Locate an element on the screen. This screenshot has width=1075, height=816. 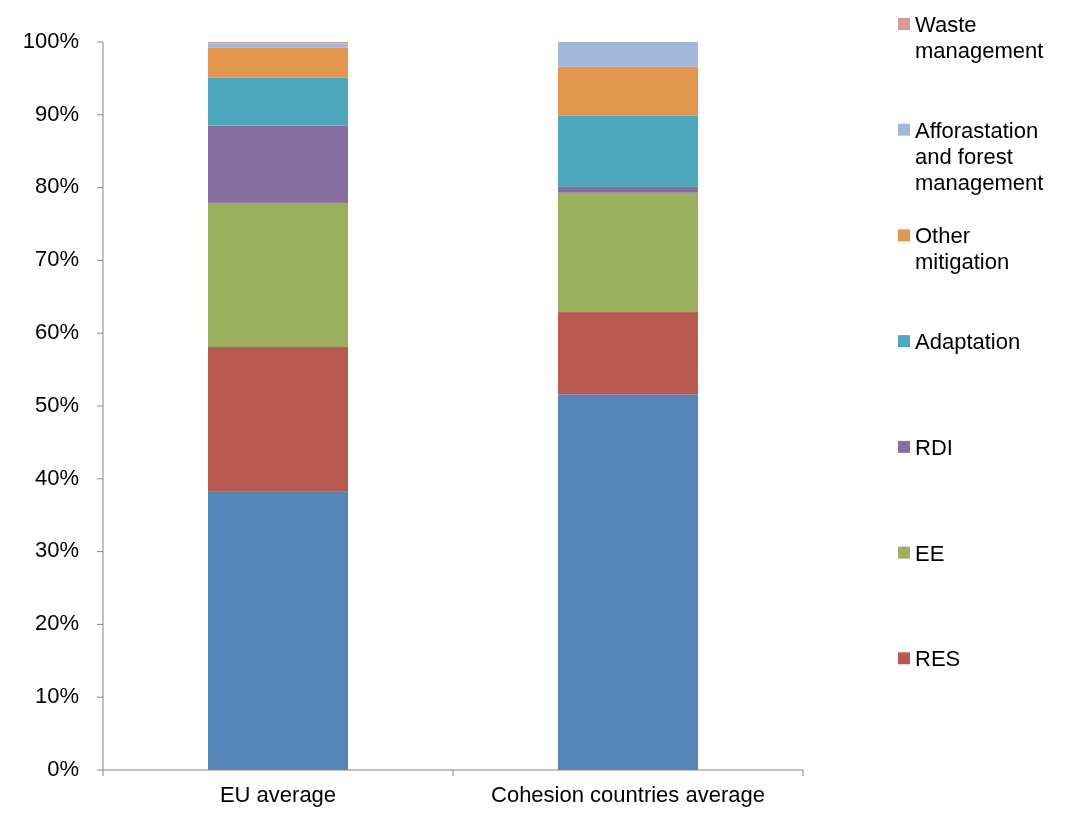
y-tick-label: 30% is located at coordinates (56, 550).